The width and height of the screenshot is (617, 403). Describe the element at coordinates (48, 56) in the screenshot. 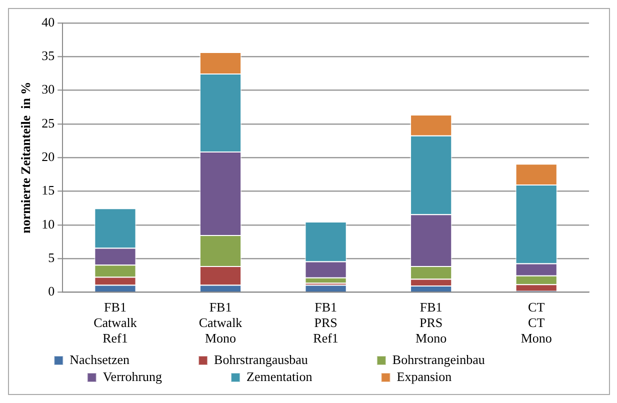

I see `y-tick-label: 35` at that location.